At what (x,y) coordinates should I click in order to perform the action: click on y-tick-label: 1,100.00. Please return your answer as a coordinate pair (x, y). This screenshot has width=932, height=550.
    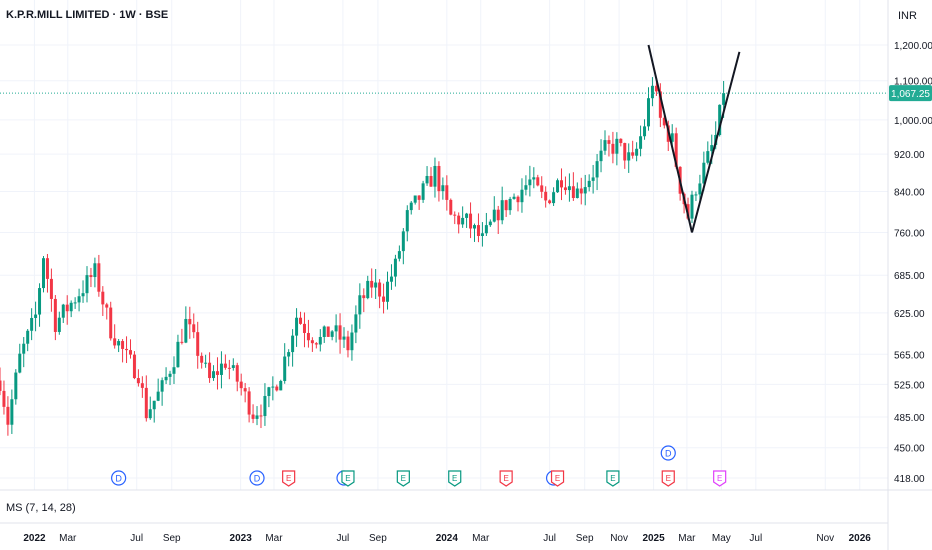
    Looking at the image, I should click on (913, 82).